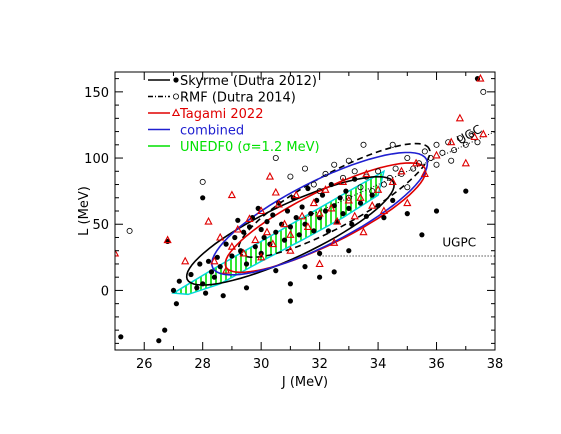  I want to click on y-tick-label-3: 150, so click(96, 93).